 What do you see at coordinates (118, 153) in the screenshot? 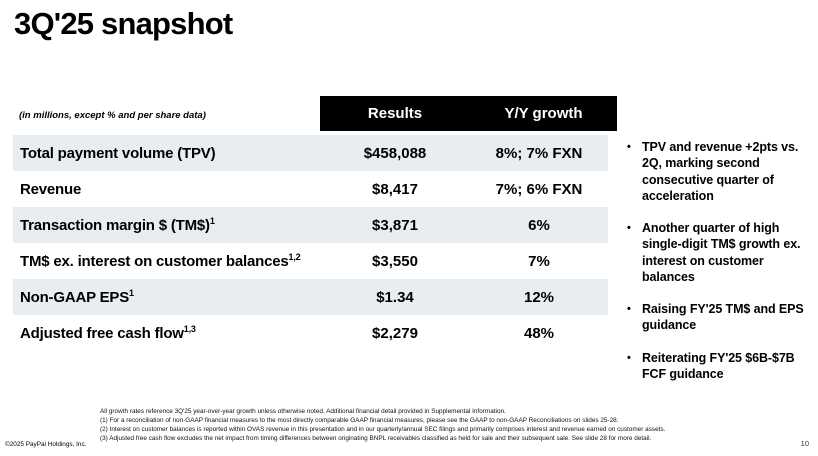
I see `metric-label-text: Total payment volume (TPV)` at bounding box center [118, 153].